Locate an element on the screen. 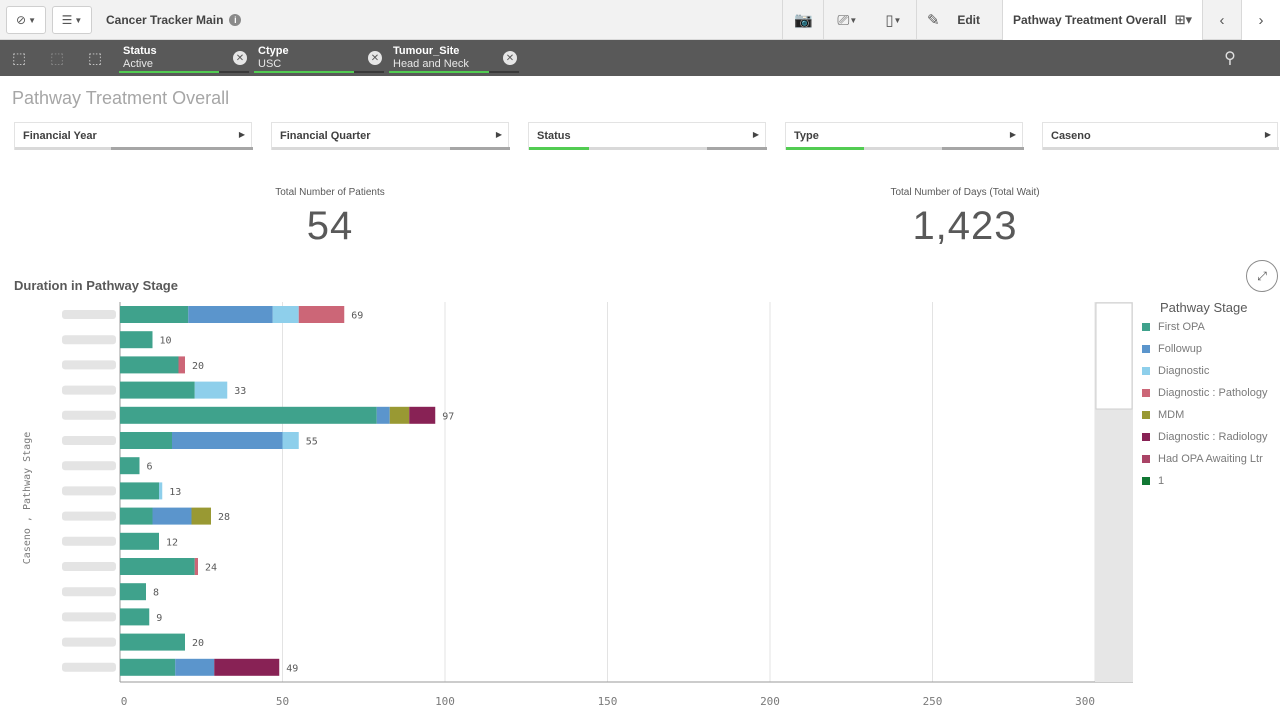 The width and height of the screenshot is (1280, 720). app-title-text: Cancer Tracker Main is located at coordinates (165, 20).